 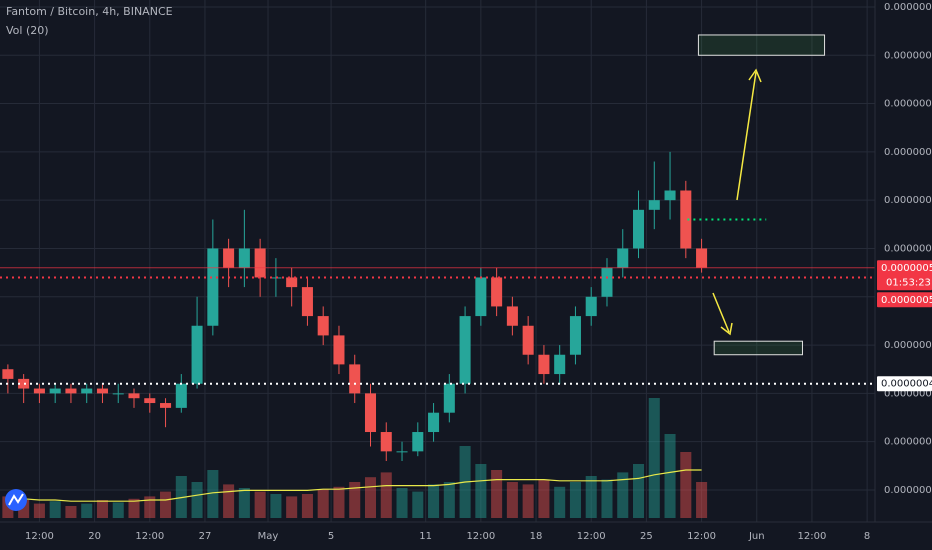 I want to click on x-tick-label: May, so click(x=268, y=536).